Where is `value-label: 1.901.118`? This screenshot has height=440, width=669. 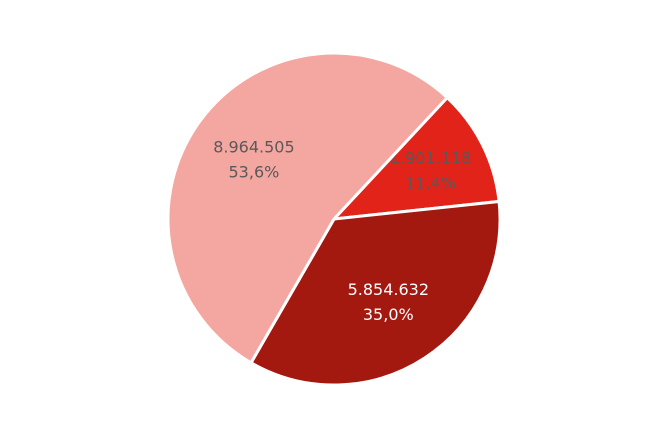 value-label: 1.901.118 is located at coordinates (430, 157).